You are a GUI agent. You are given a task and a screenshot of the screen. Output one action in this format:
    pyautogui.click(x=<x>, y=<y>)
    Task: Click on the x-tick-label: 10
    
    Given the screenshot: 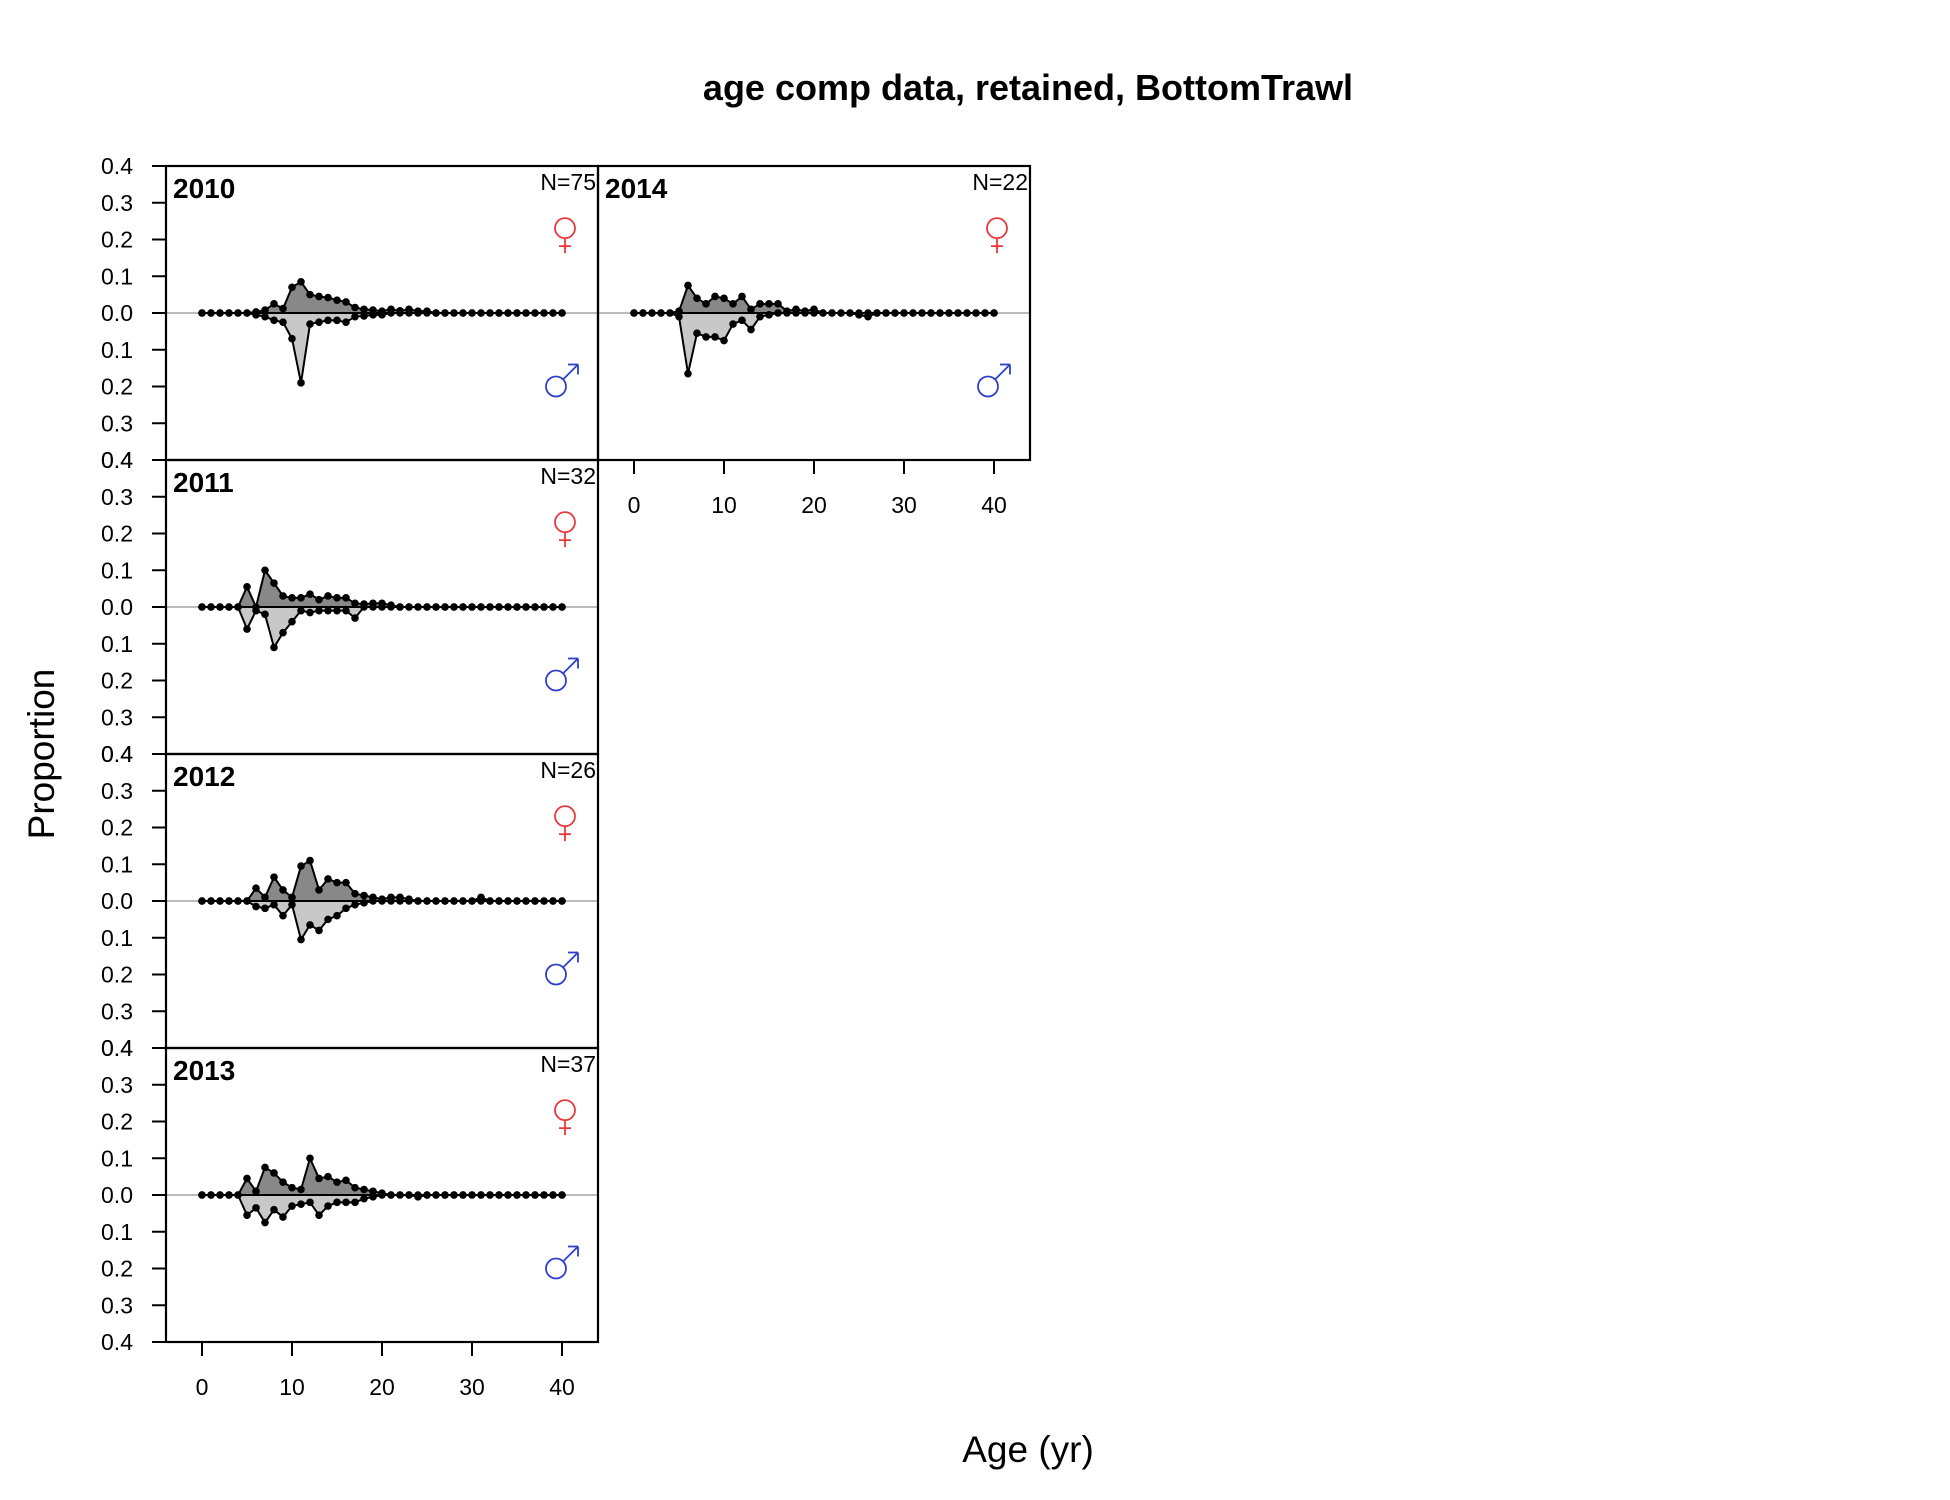 What is the action you would take?
    pyautogui.click(x=292, y=1387)
    